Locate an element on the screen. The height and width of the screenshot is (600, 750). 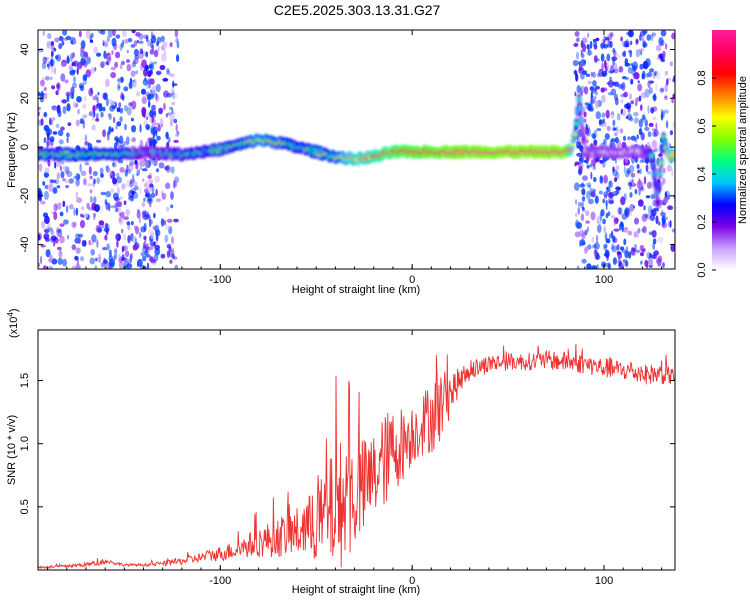
ridge-core is located at coordinates (580, 108).